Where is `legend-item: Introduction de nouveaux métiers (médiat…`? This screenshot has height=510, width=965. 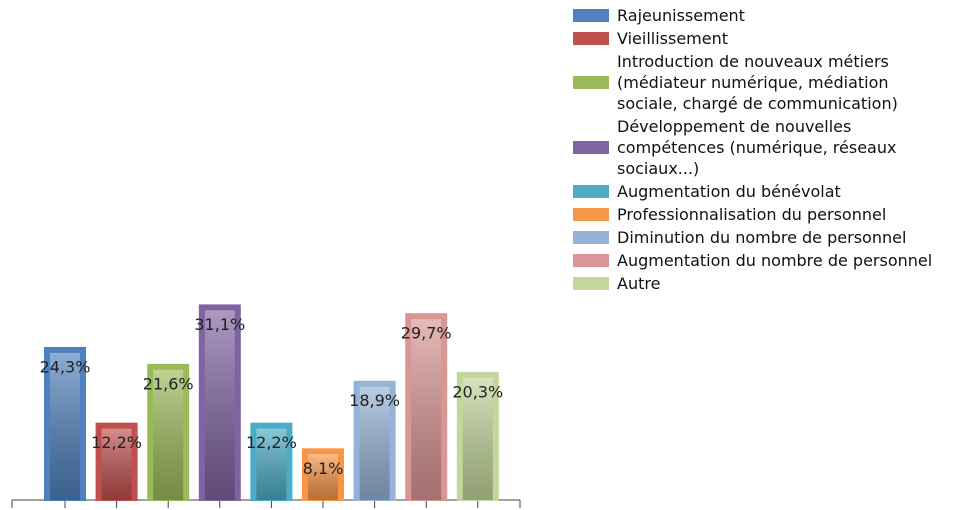 legend-item: Introduction de nouveaux métiers (médiat… is located at coordinates (758, 82).